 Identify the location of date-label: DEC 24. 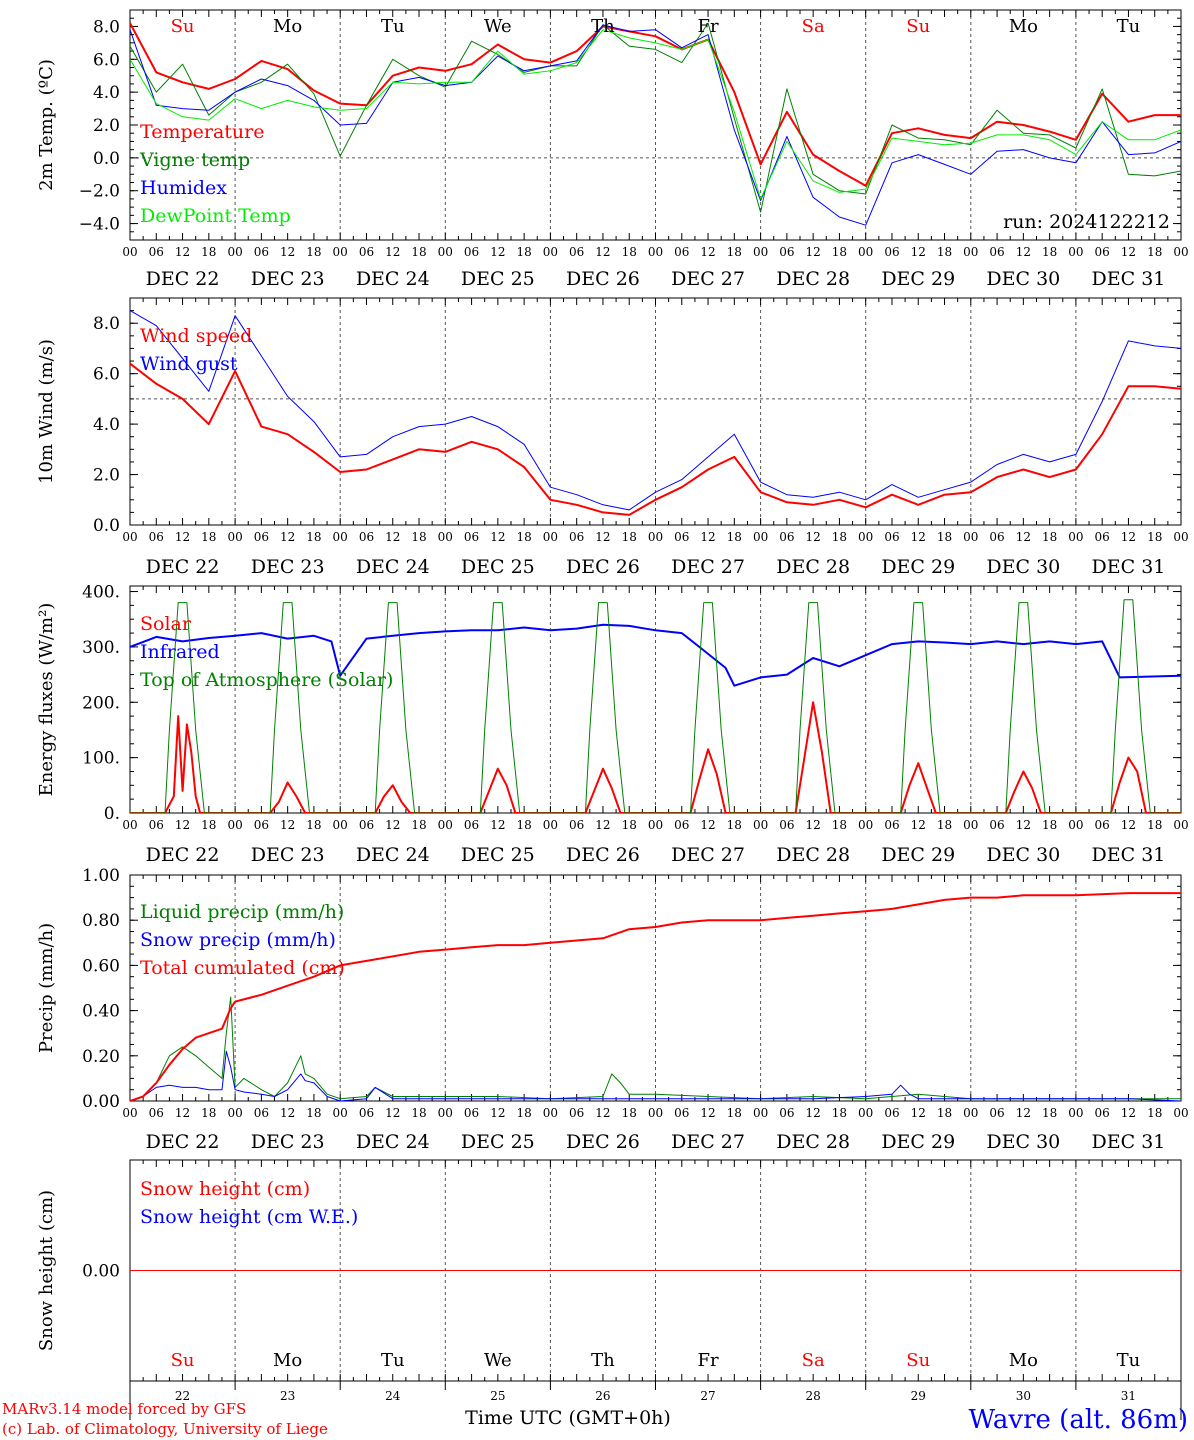
(393, 1142).